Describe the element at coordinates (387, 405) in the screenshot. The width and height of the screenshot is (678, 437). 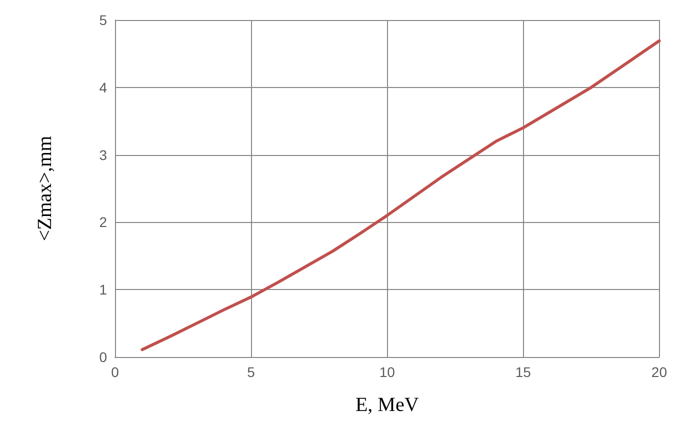
I see `x-axis-title: E, MeV` at that location.